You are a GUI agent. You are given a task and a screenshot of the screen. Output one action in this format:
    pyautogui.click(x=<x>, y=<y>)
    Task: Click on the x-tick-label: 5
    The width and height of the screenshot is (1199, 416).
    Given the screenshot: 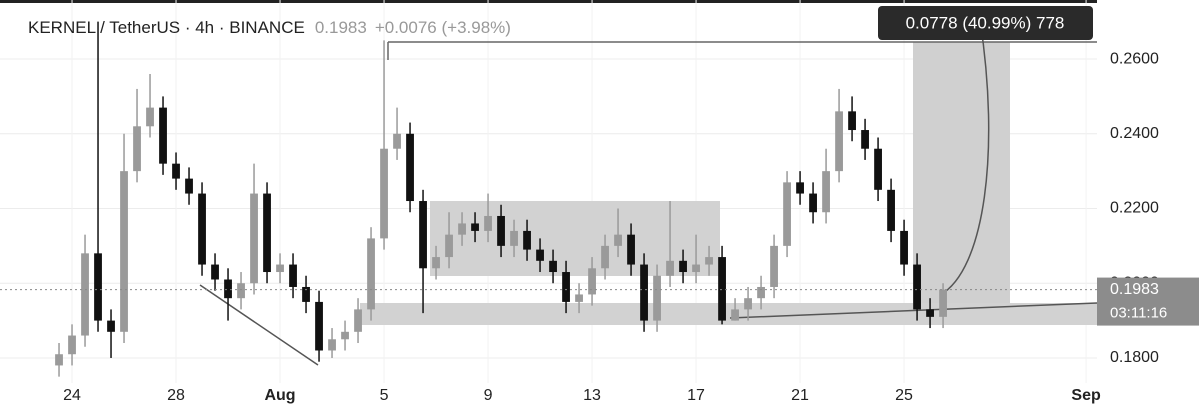 What is the action you would take?
    pyautogui.click(x=384, y=395)
    